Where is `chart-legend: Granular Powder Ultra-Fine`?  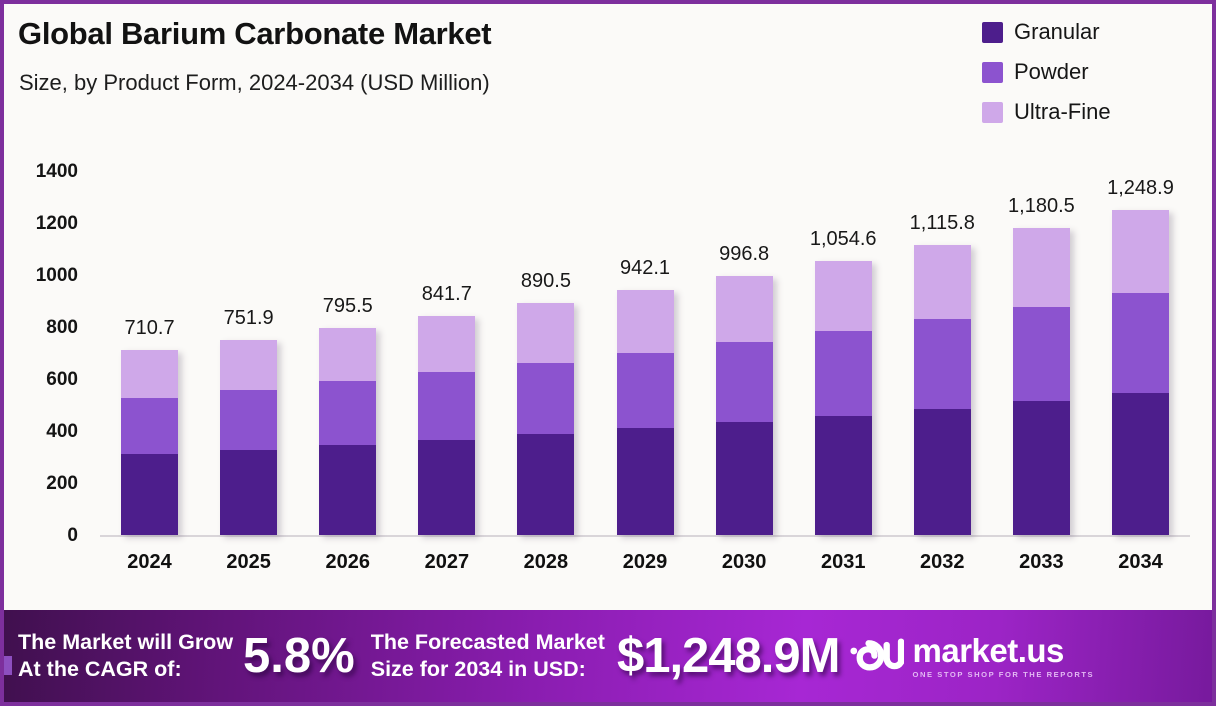
chart-legend: Granular Powder Ultra-Fine is located at coordinates (1046, 72).